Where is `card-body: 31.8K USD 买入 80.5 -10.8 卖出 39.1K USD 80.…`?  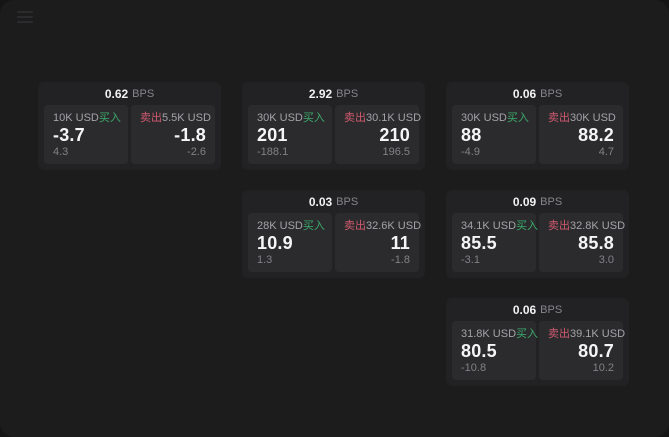 card-body: 31.8K USD 买入 80.5 -10.8 卖出 39.1K USD 80.… is located at coordinates (537, 353).